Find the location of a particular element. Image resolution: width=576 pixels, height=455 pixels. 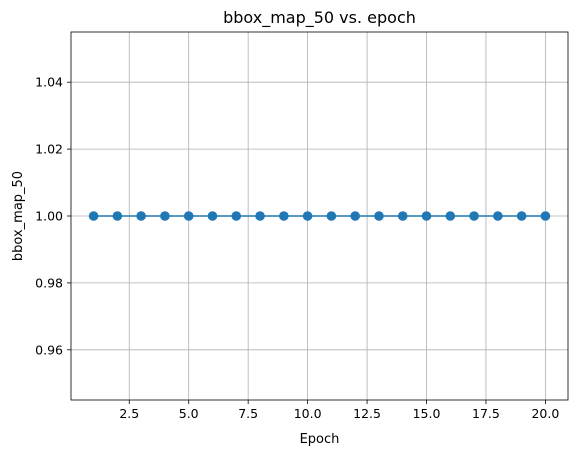

x-tick-label: 7.5 is located at coordinates (248, 413).